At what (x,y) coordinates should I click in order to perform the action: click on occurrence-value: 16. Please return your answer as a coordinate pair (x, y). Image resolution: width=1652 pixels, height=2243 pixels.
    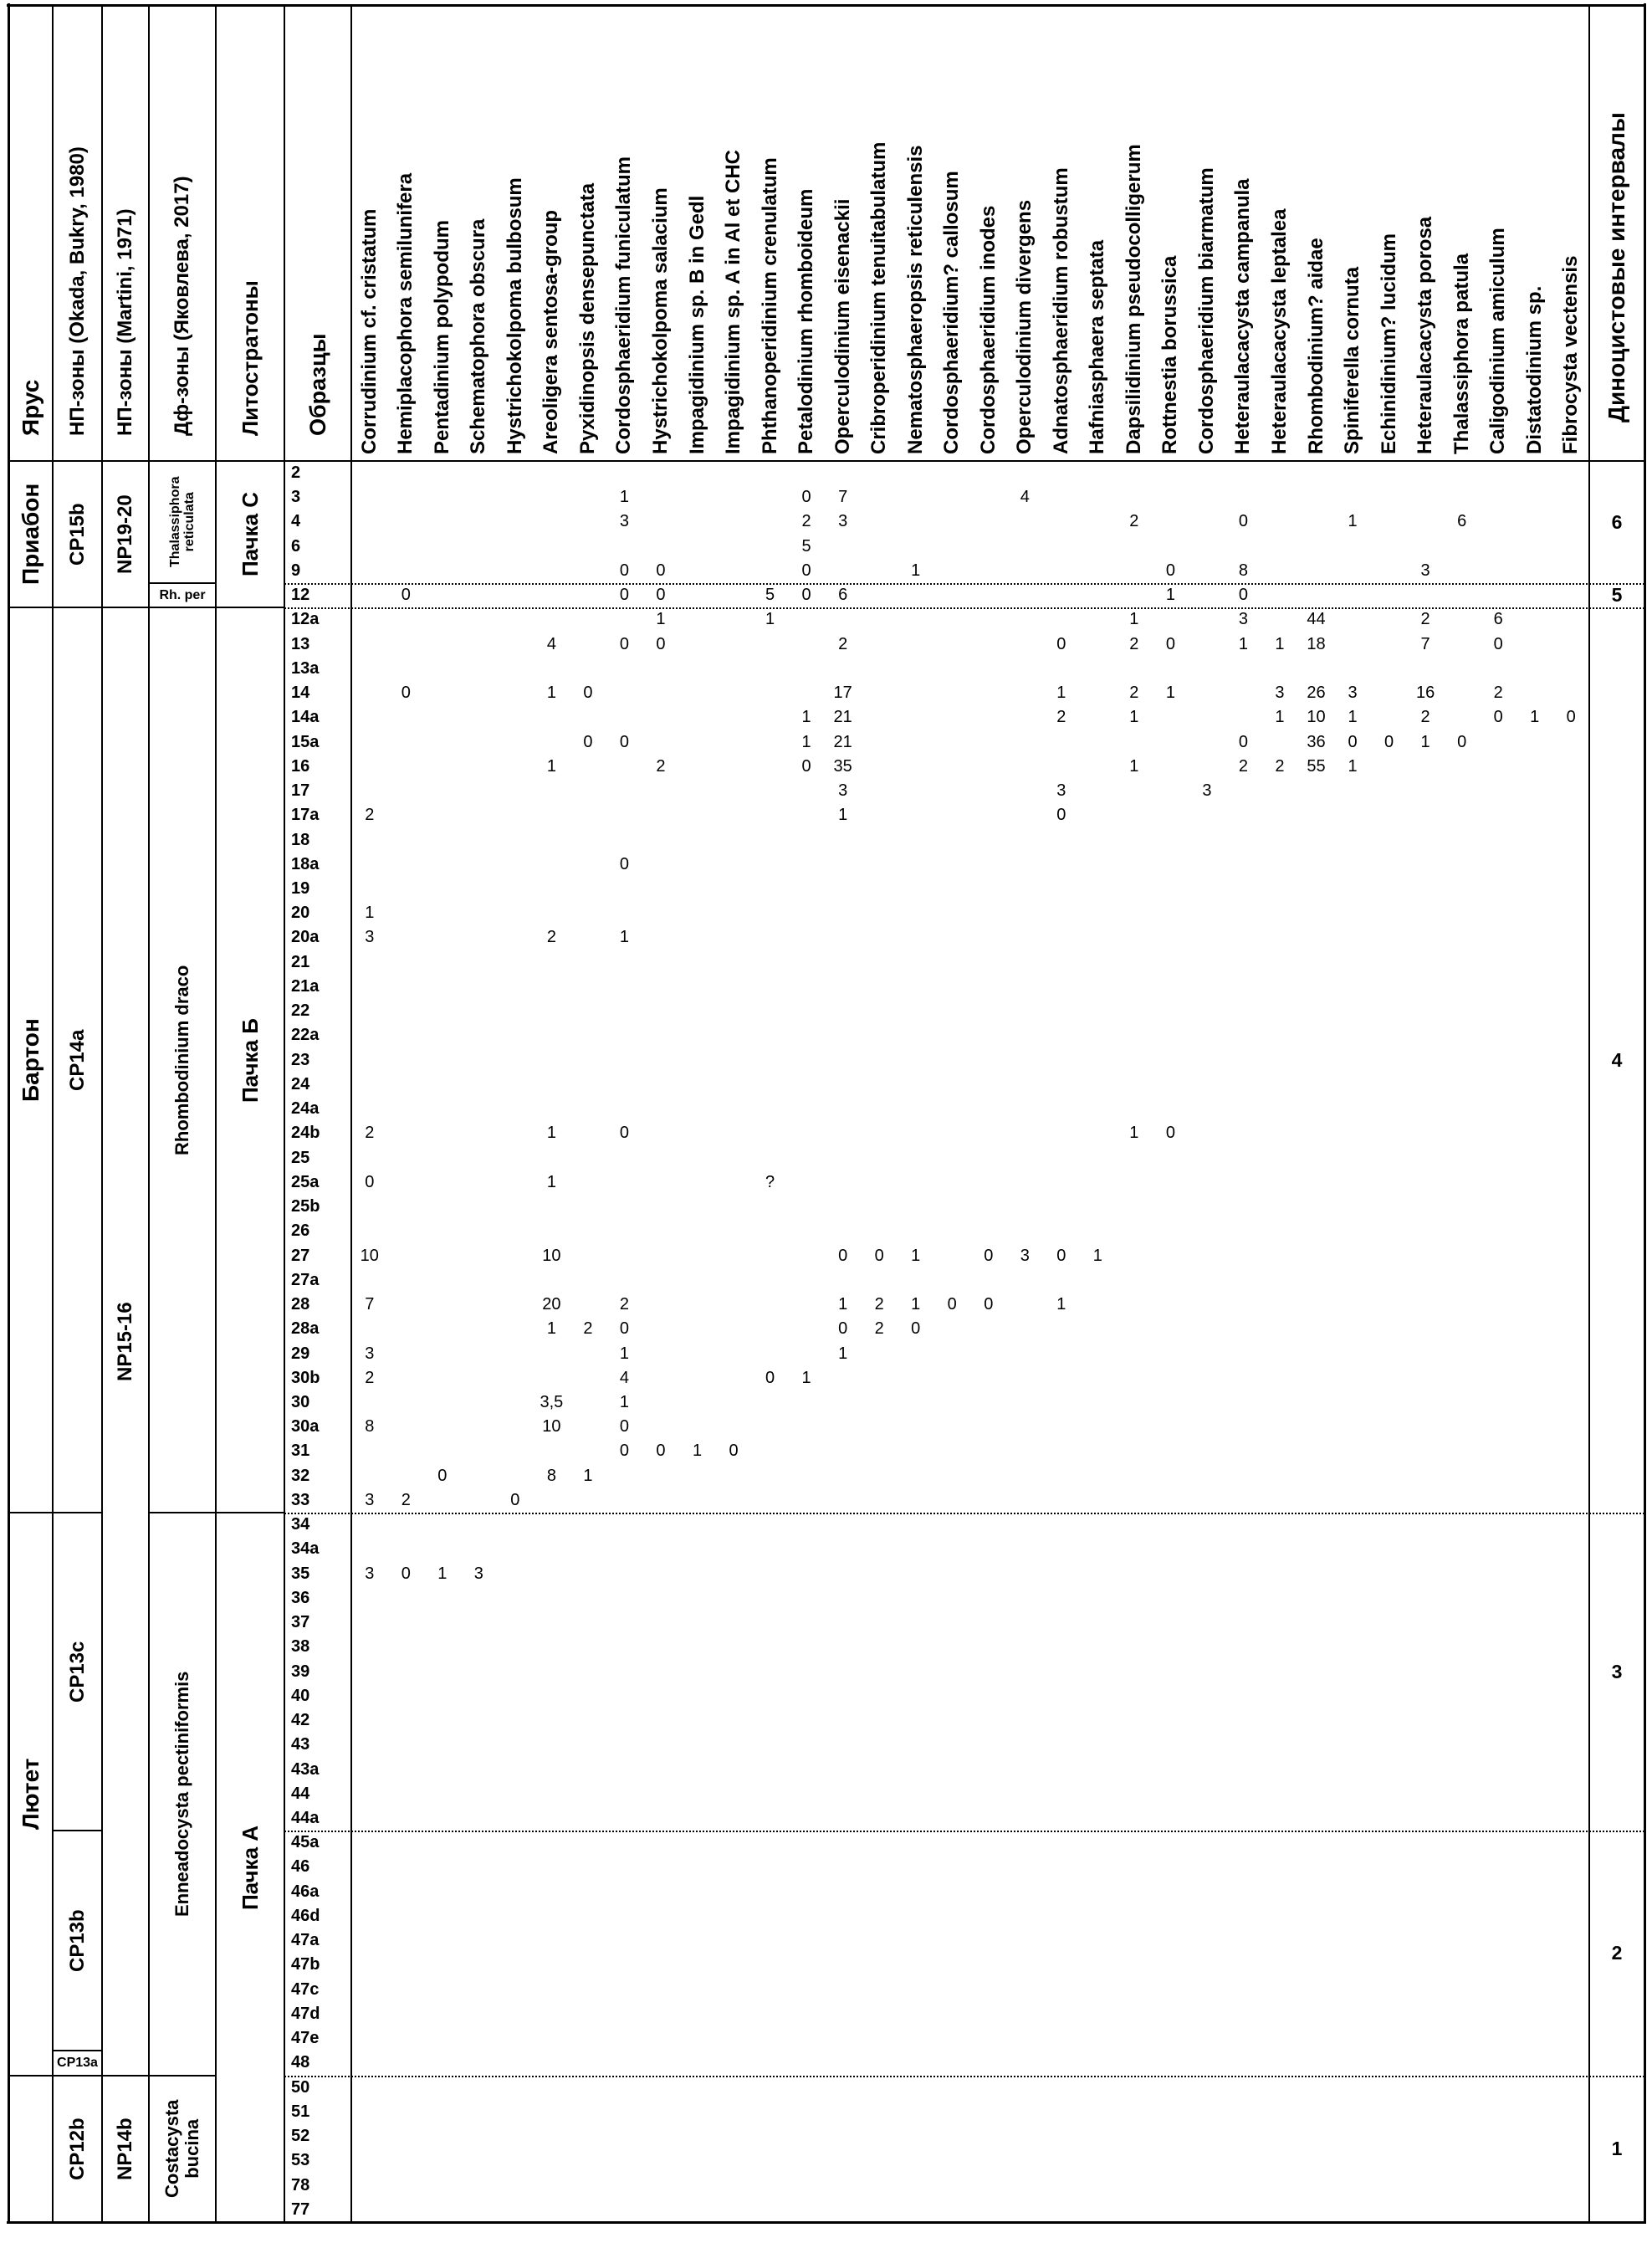
    Looking at the image, I should click on (1425, 693).